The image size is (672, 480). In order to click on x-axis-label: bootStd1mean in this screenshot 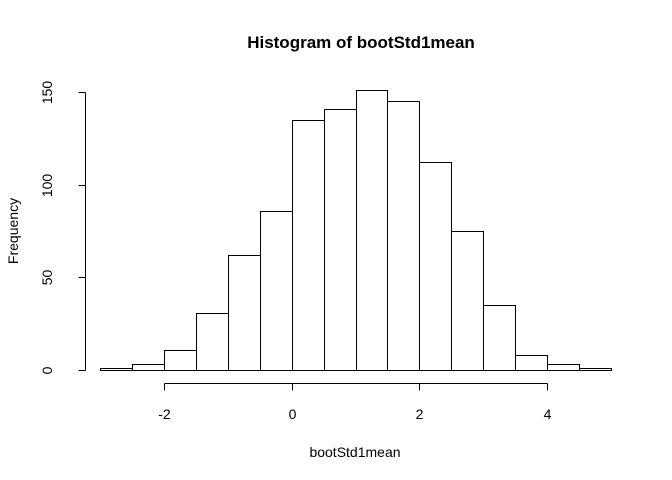, I will do `click(354, 452)`.